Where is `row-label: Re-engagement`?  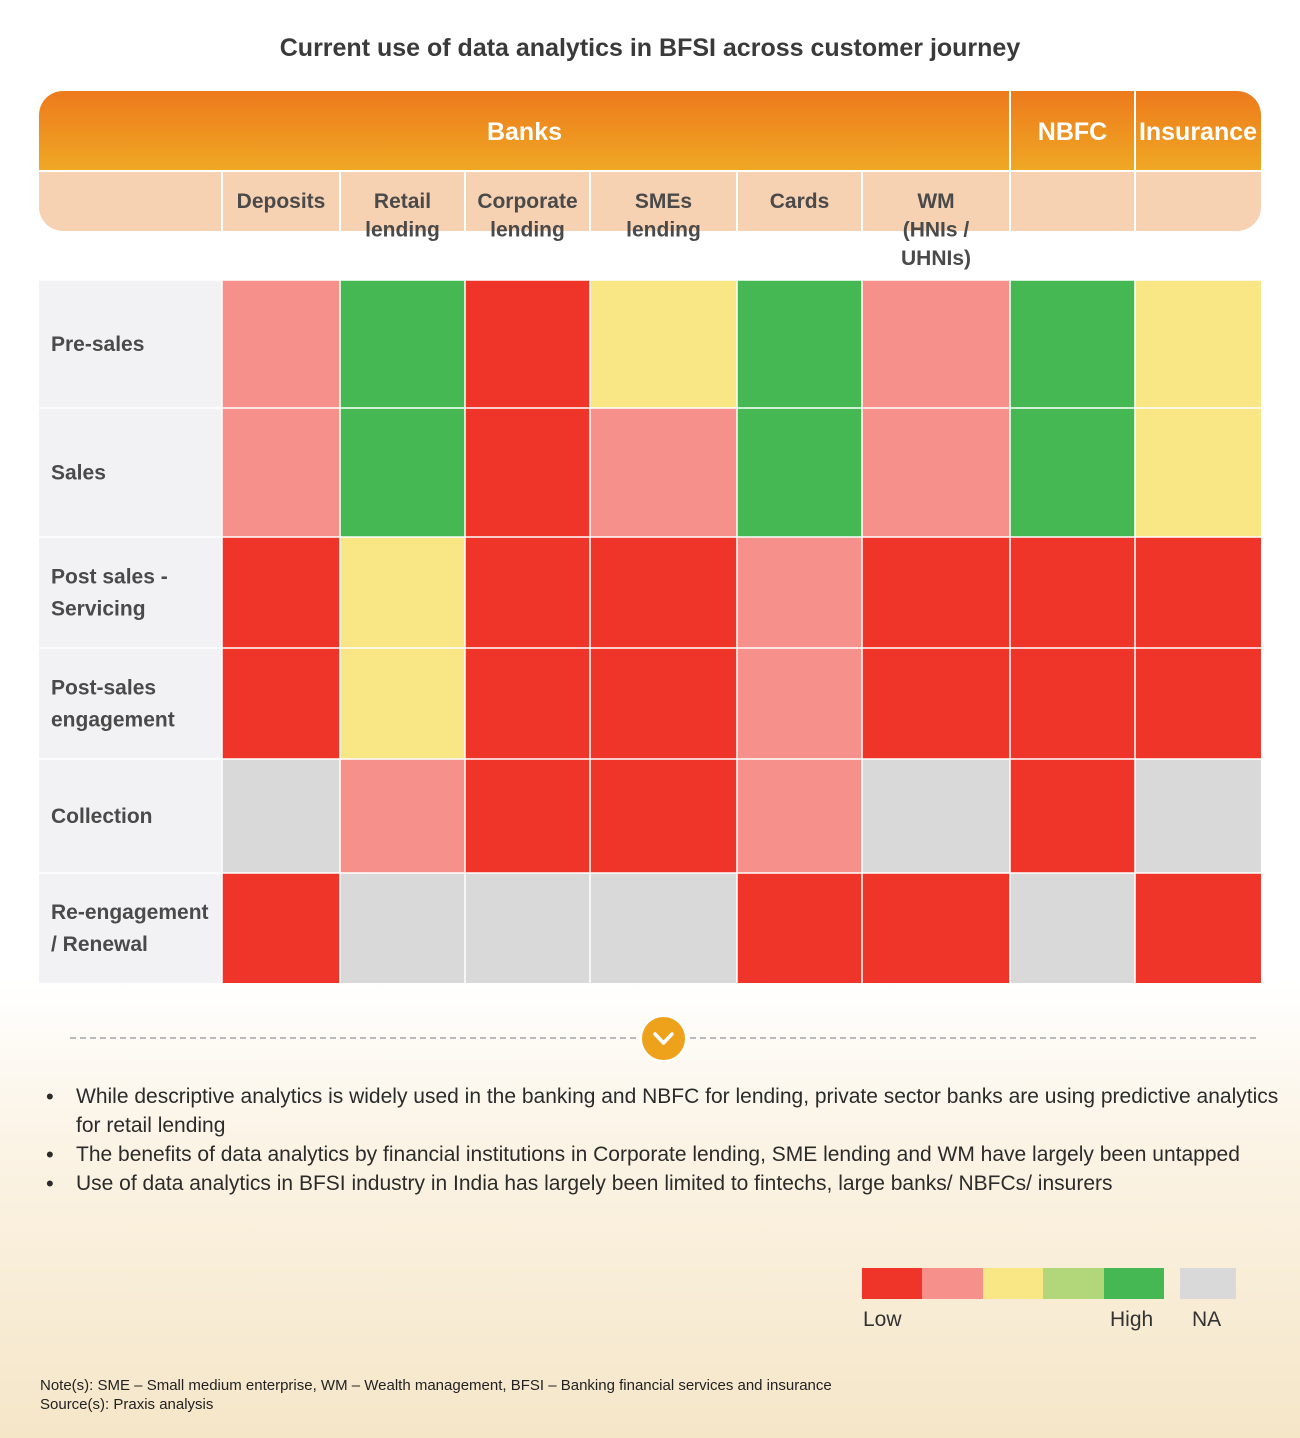 row-label: Re-engagement is located at coordinates (130, 912).